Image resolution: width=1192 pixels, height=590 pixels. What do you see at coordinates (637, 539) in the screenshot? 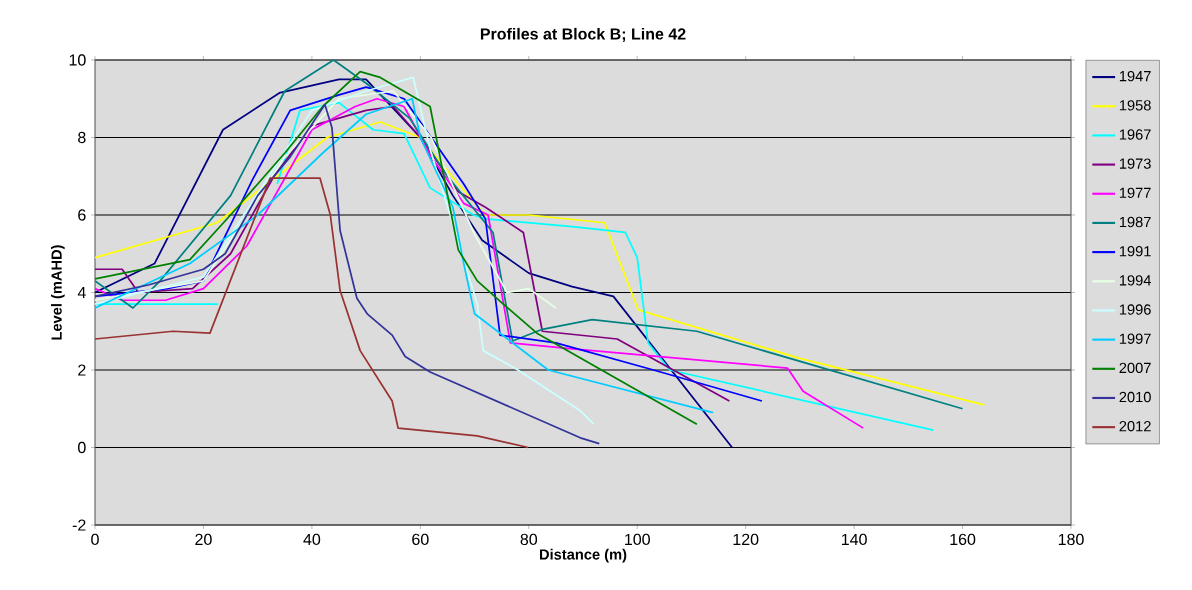
I see `x-tick-label: 100` at bounding box center [637, 539].